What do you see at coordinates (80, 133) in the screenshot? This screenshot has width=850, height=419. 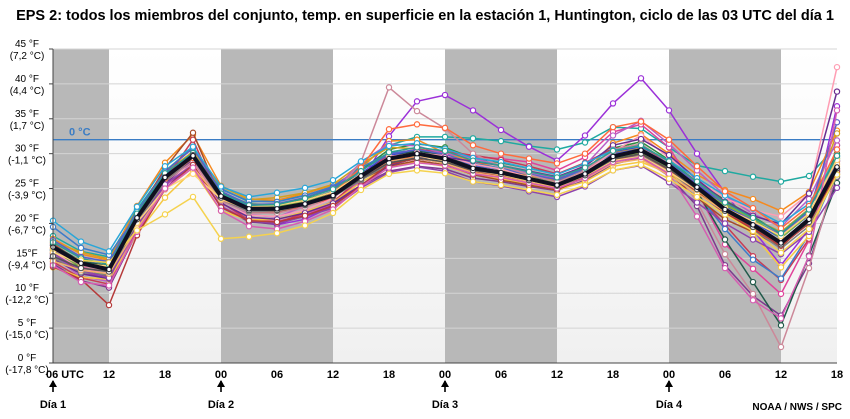 I see `freezing-line-label: 0 °C` at bounding box center [80, 133].